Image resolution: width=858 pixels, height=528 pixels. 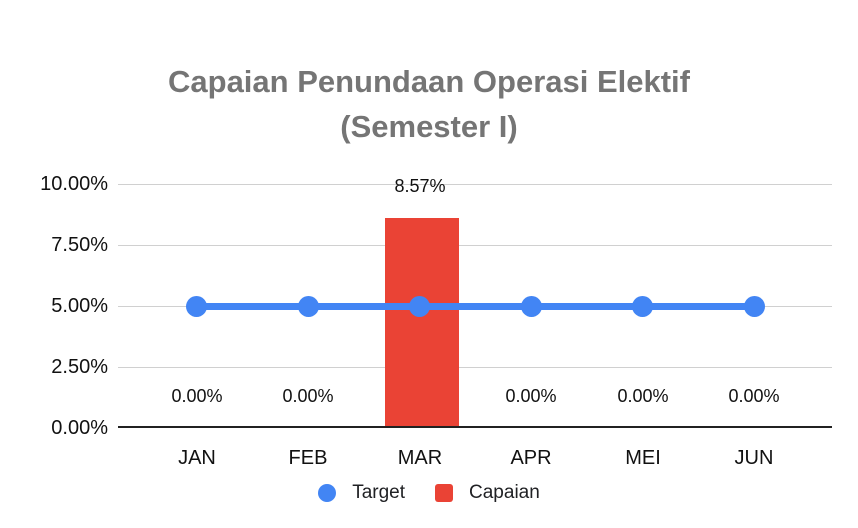 I want to click on legend-target-label: Target, so click(x=379, y=492).